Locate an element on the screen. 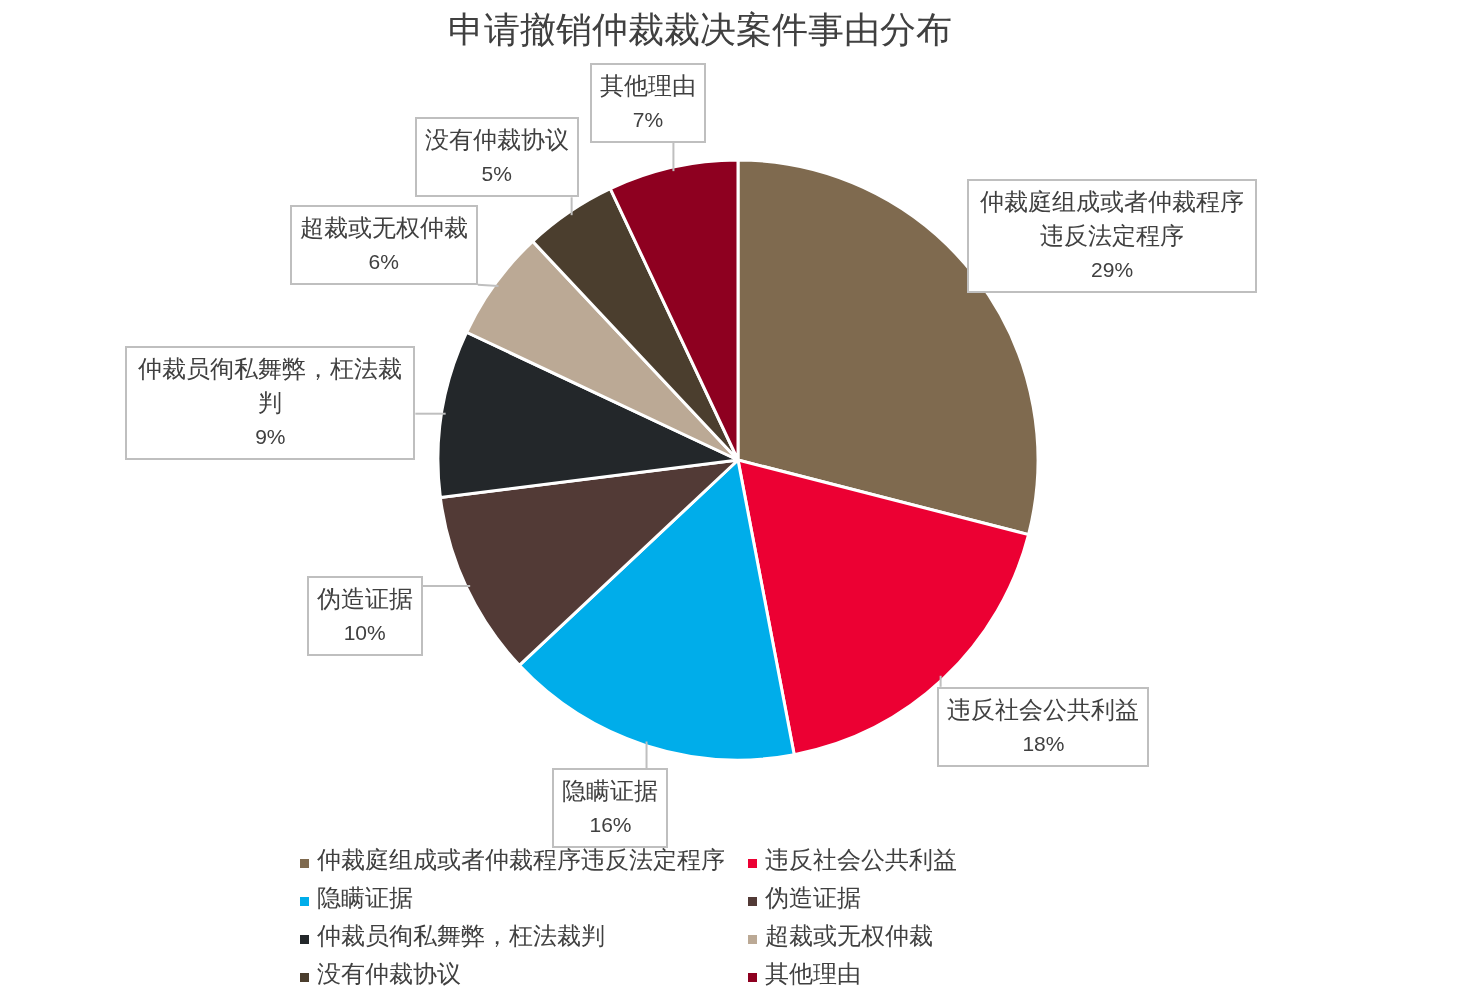  legend-label: 伪造证据 is located at coordinates (813, 897).